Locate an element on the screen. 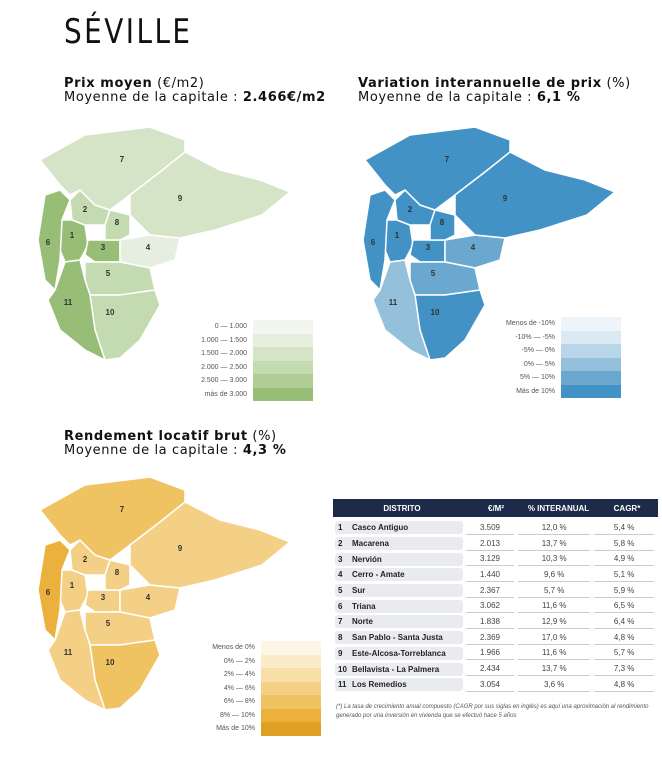 The height and width of the screenshot is (758, 662). legend-label: Menos de 0% is located at coordinates (233, 648).